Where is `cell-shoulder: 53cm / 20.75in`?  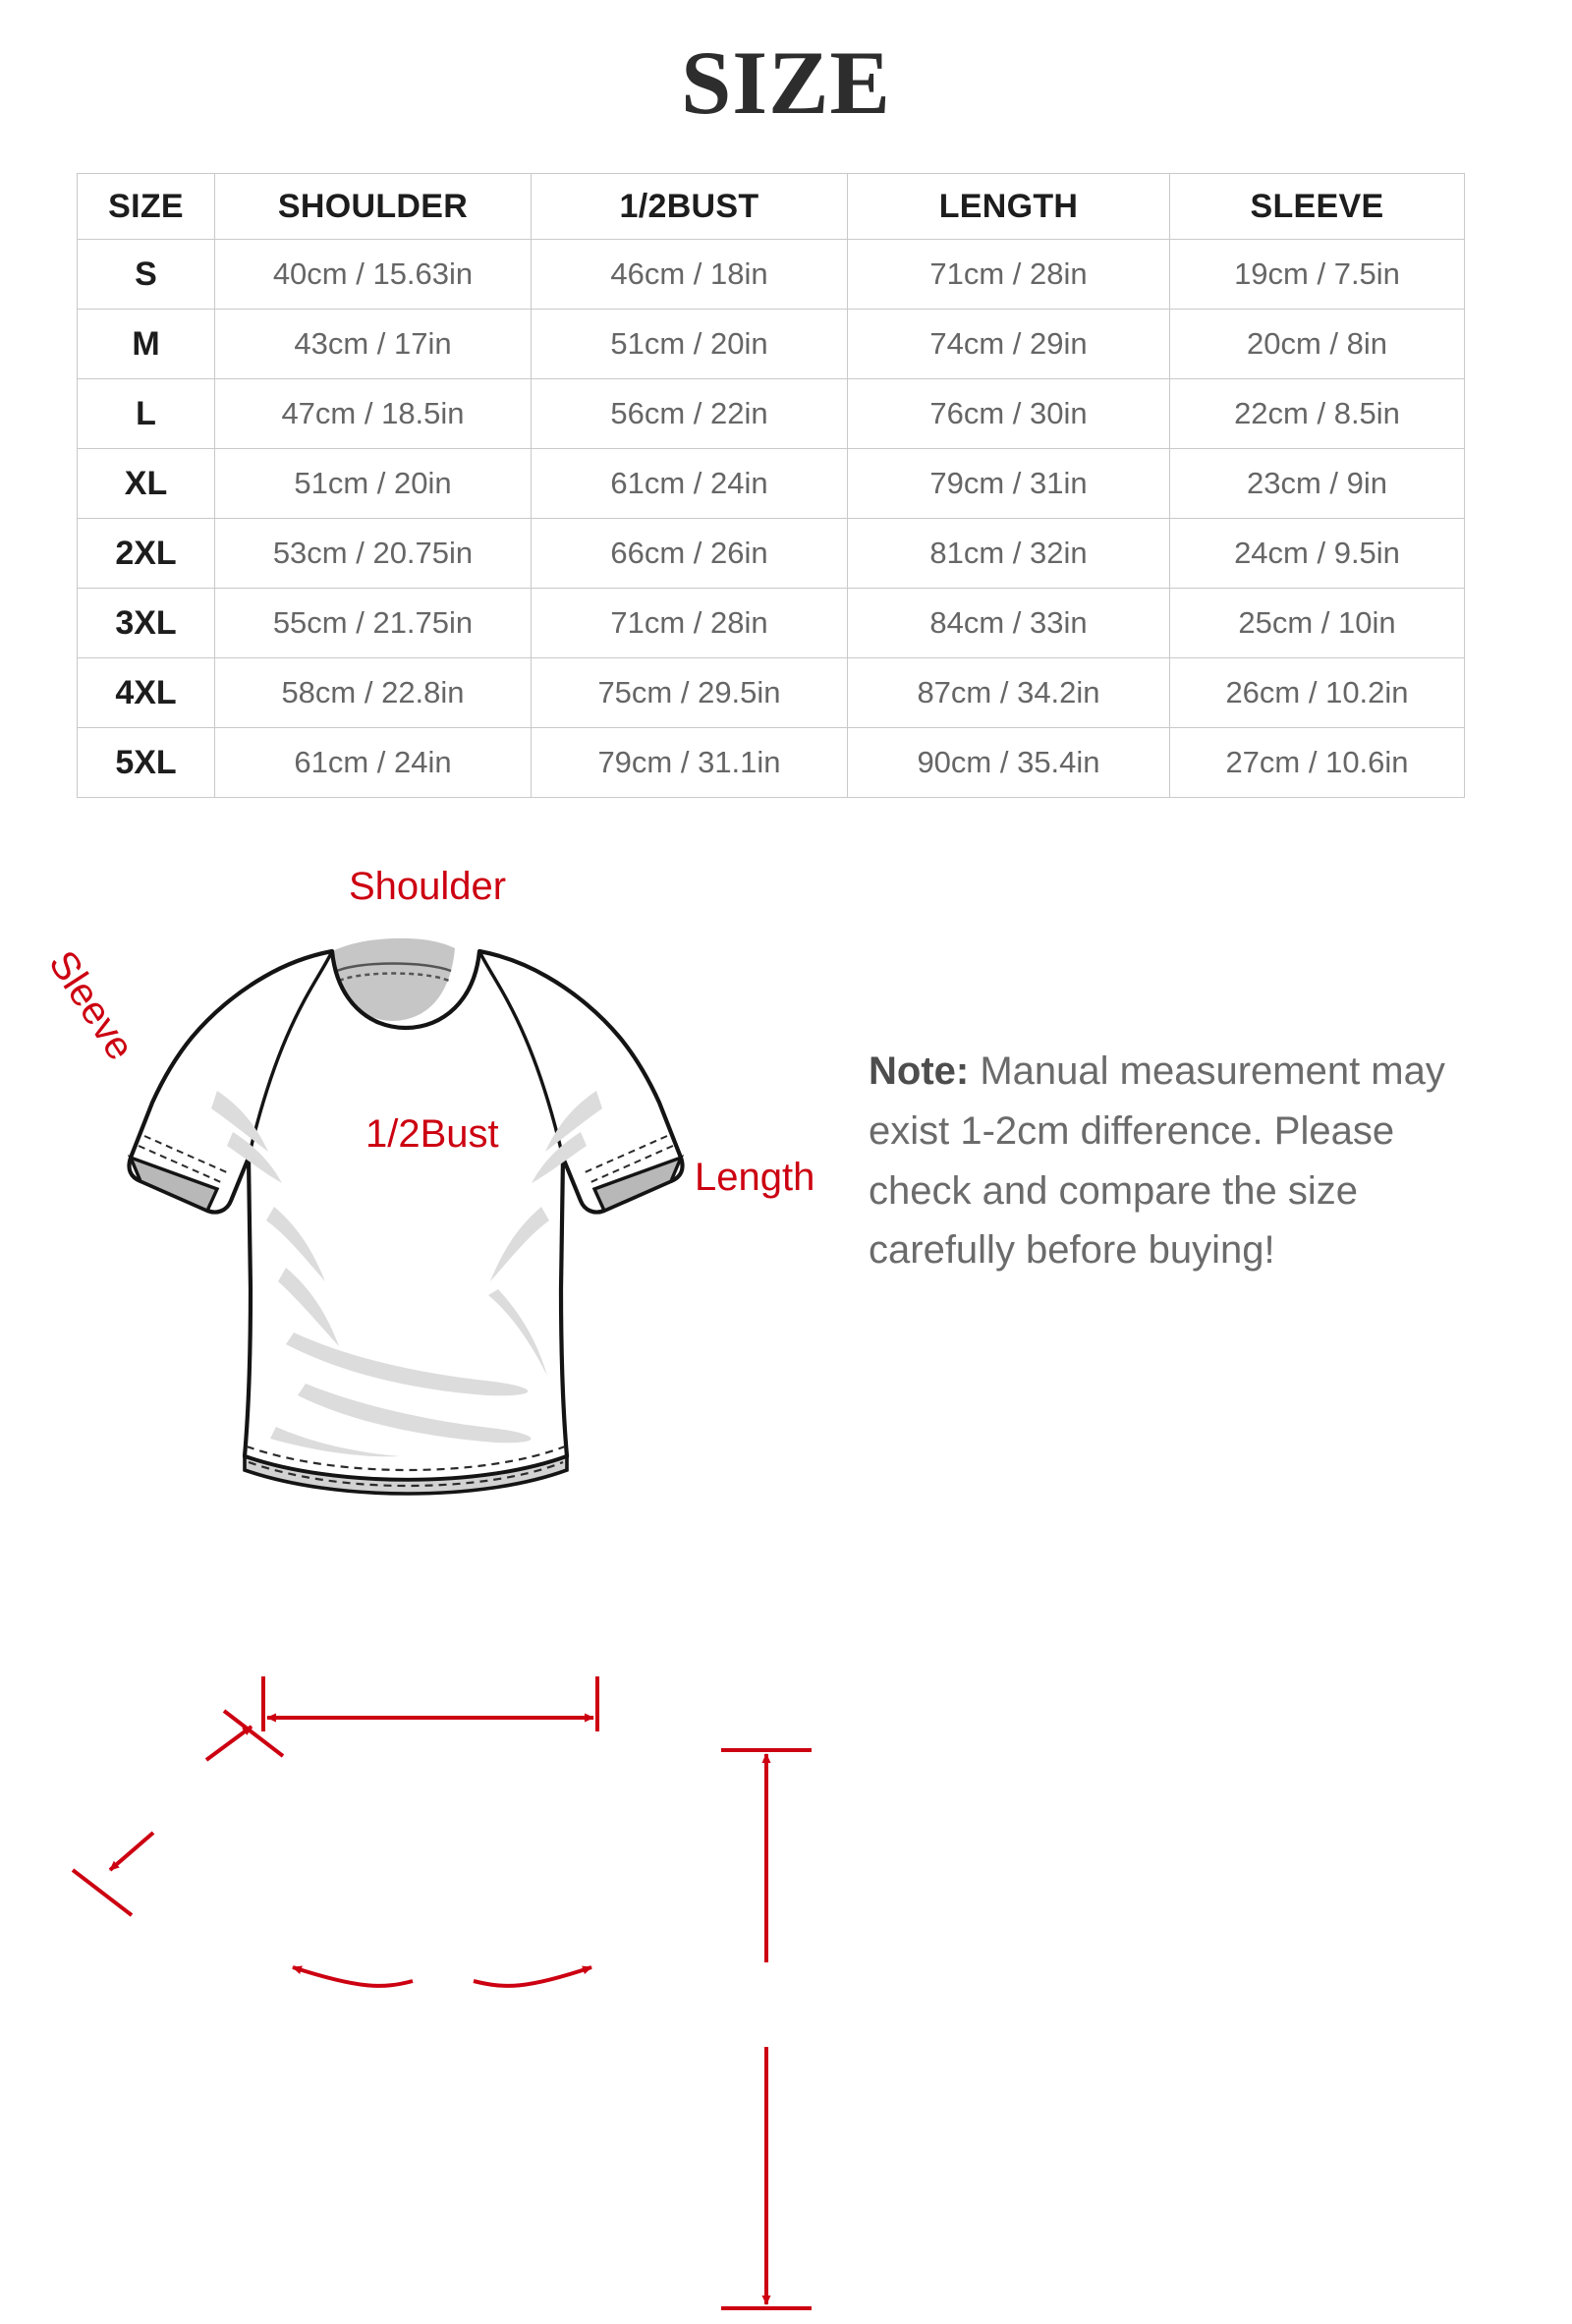
cell-shoulder: 53cm / 20.75in is located at coordinates (373, 554).